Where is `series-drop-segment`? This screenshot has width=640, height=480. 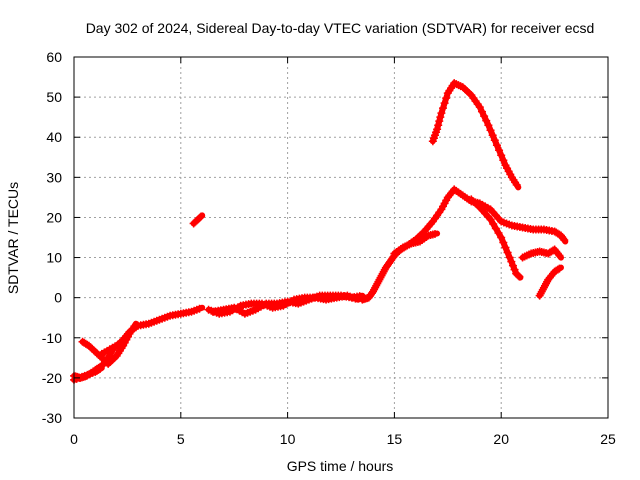
series-drop-segment is located at coordinates (495, 238).